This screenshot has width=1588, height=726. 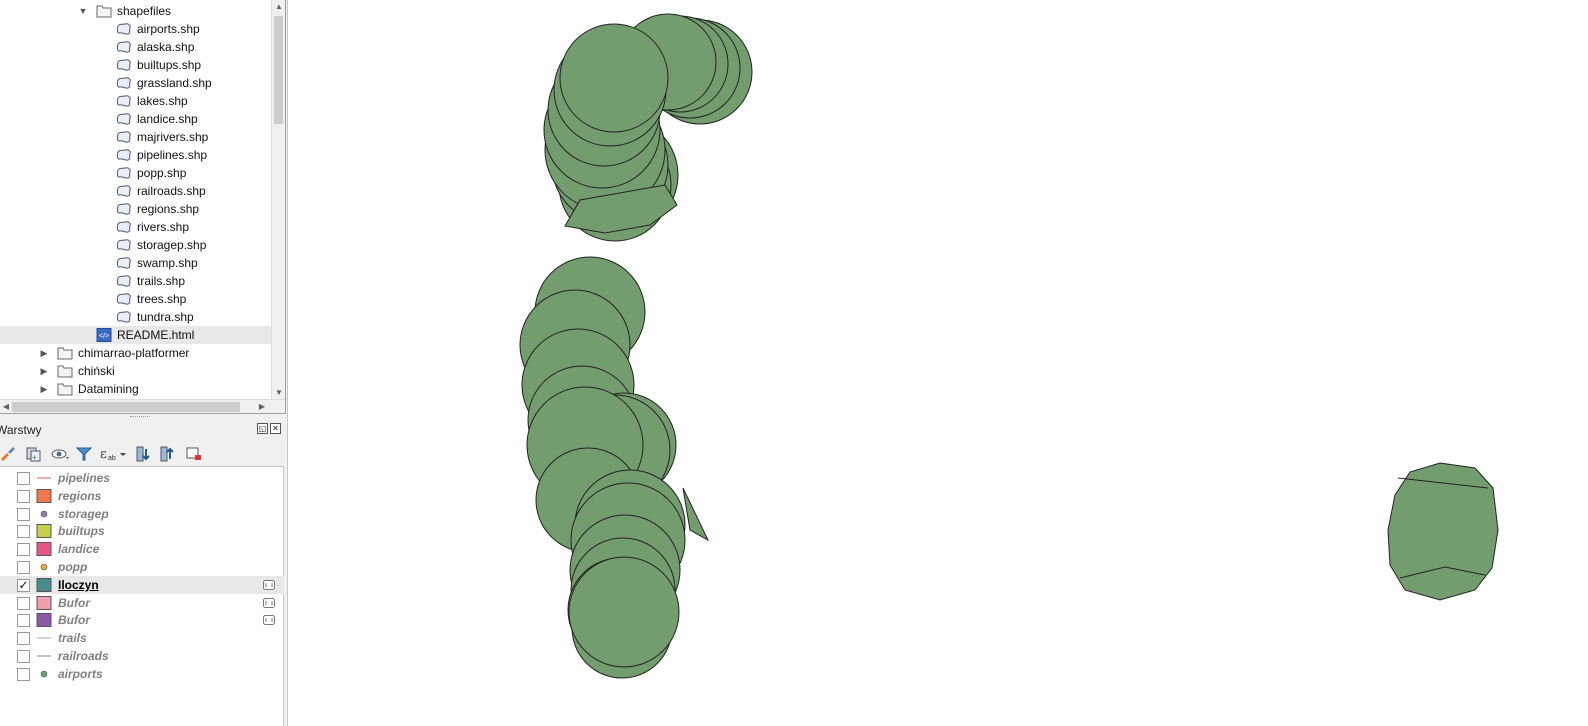 I want to click on scroll-down-arrow-icon: ▼, so click(x=279, y=392).